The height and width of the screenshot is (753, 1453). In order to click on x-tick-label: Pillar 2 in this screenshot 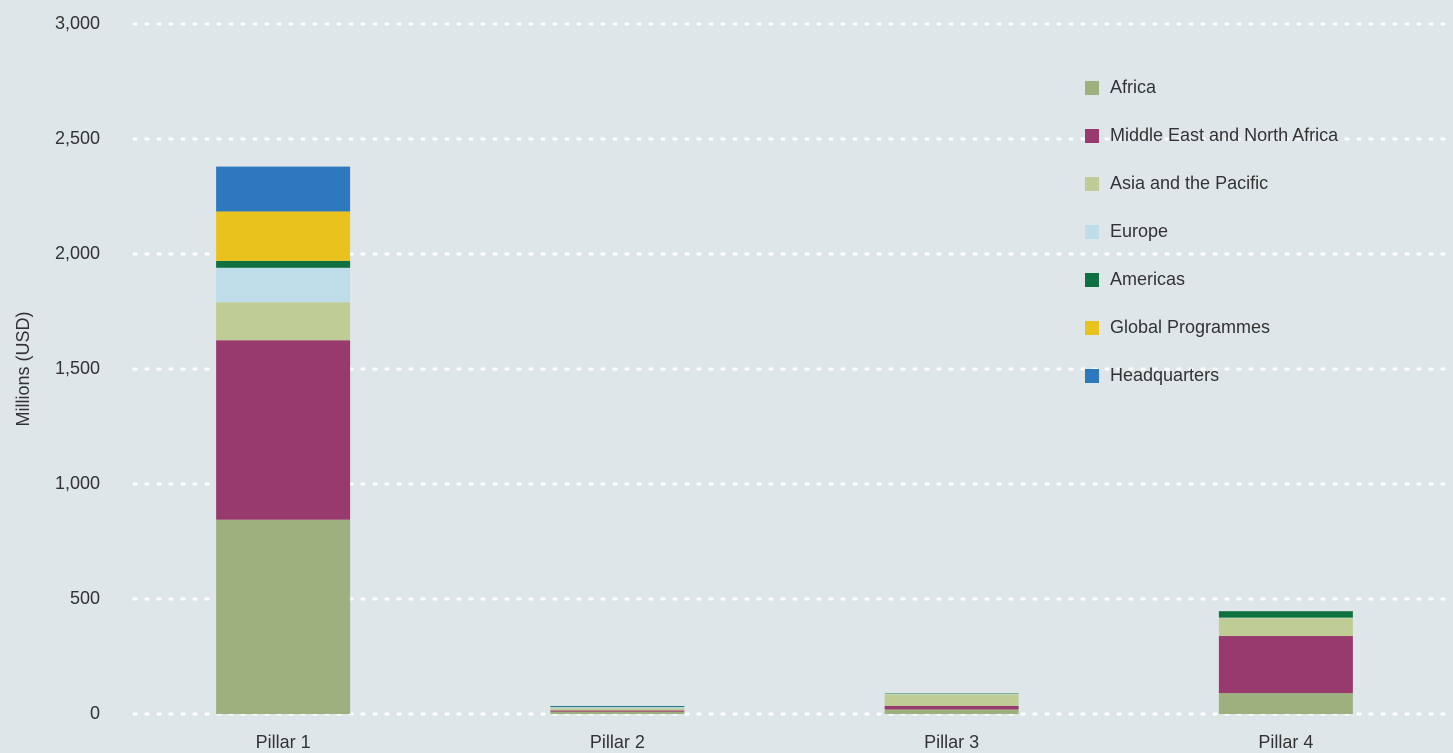, I will do `click(617, 742)`.